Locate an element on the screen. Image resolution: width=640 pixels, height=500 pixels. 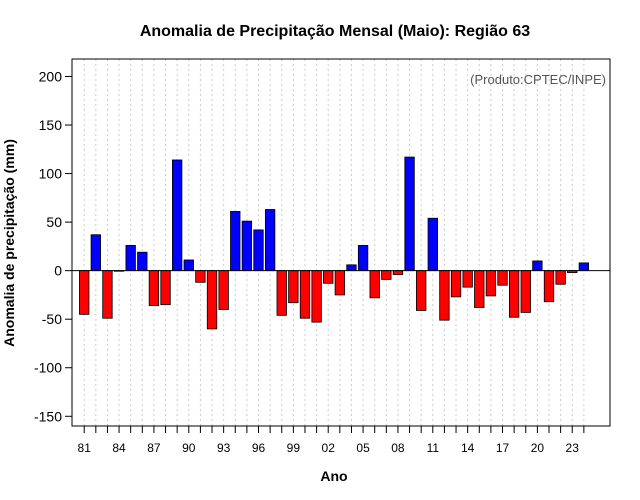
x-tick-label: 96 is located at coordinates (259, 448).